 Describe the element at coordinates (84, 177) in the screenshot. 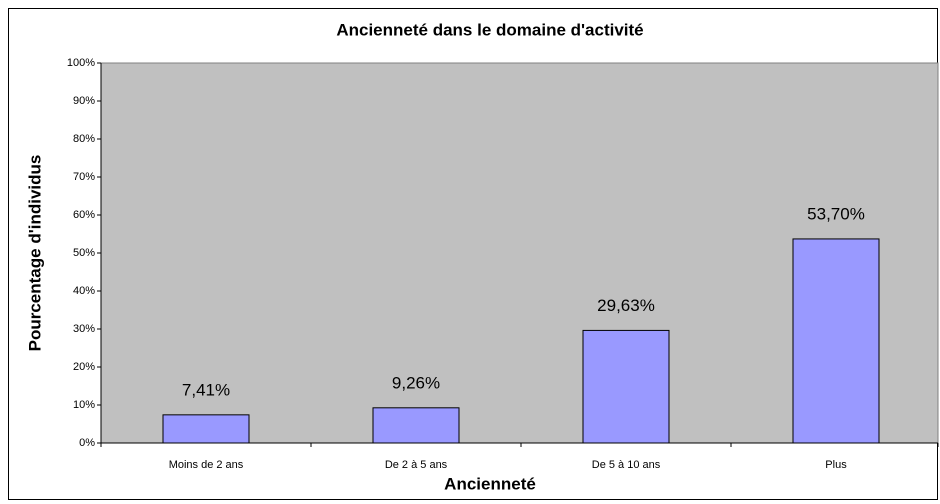

I see `y-tick-label: 70%` at that location.